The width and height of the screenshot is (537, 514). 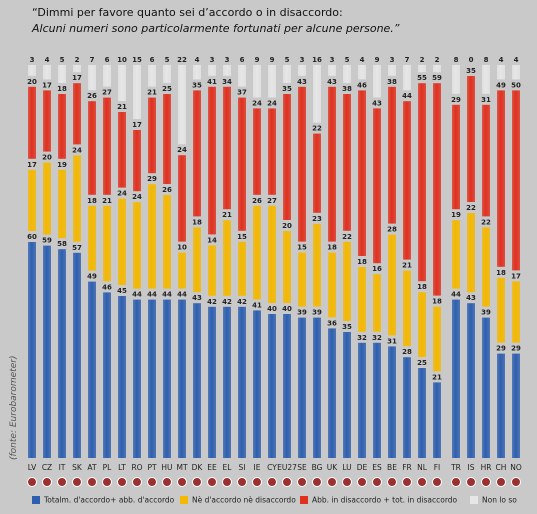 What do you see at coordinates (516, 276) in the screenshot?
I see `value-label: 17` at bounding box center [516, 276].